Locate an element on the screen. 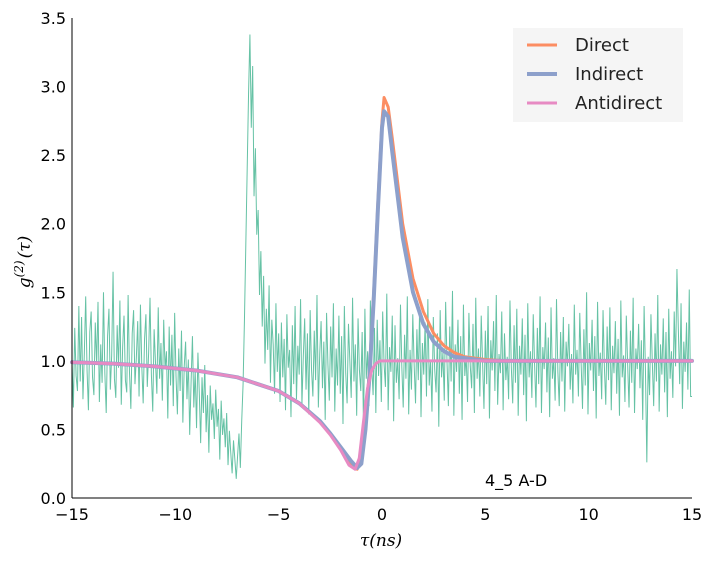  y-axis-label-arg: (τ) is located at coordinates (25, 247).